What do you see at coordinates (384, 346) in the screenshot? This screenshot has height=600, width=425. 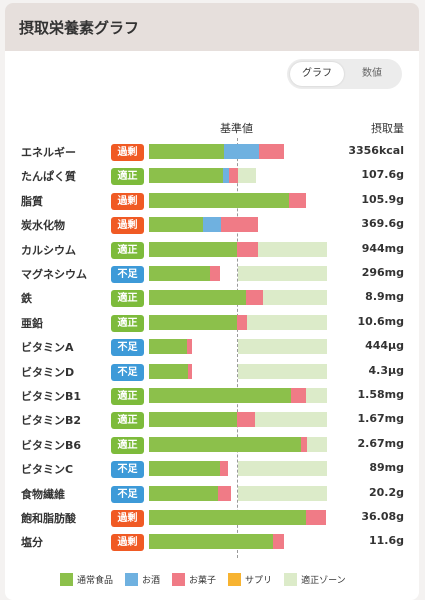 I see `intake-value: 444μg` at bounding box center [384, 346].